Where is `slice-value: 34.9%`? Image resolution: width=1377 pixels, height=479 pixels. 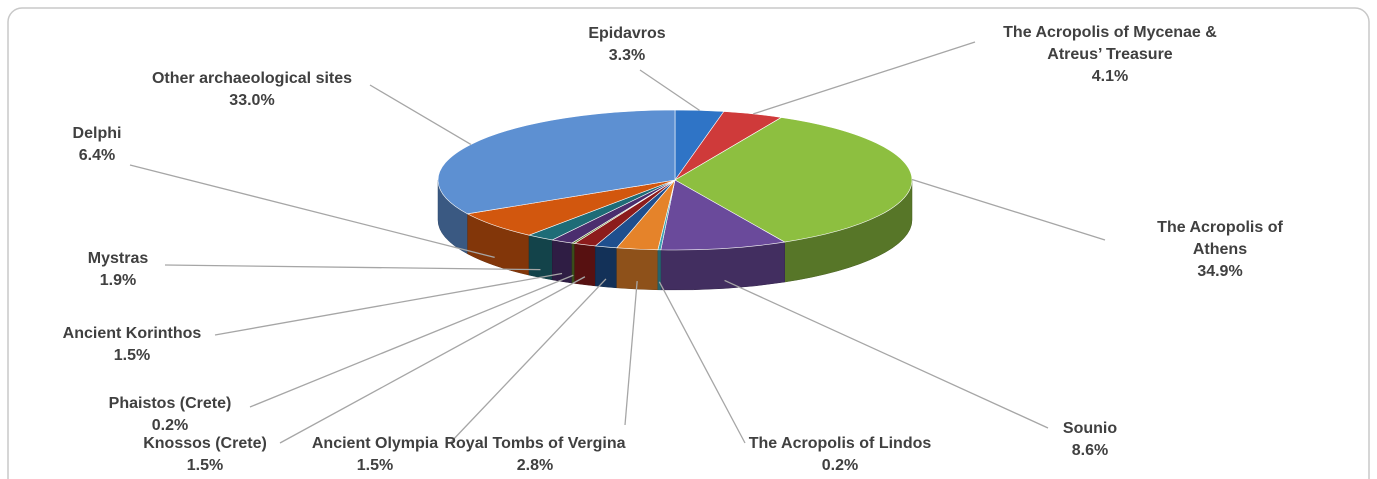
slice-value: 34.9% is located at coordinates (1220, 271).